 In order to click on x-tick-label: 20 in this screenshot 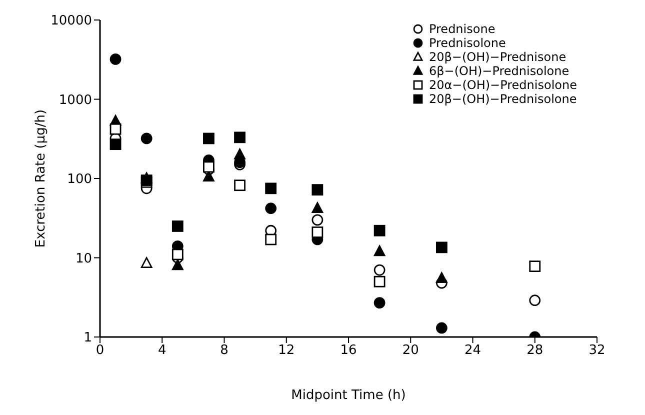, I will do `click(410, 350)`.